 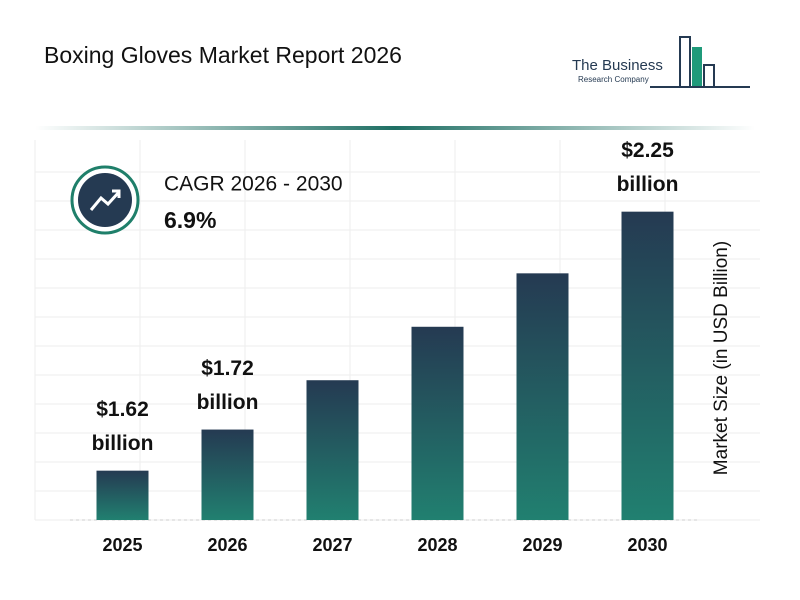 What do you see at coordinates (116, 193) in the screenshot?
I see `cagr-arrow-head` at bounding box center [116, 193].